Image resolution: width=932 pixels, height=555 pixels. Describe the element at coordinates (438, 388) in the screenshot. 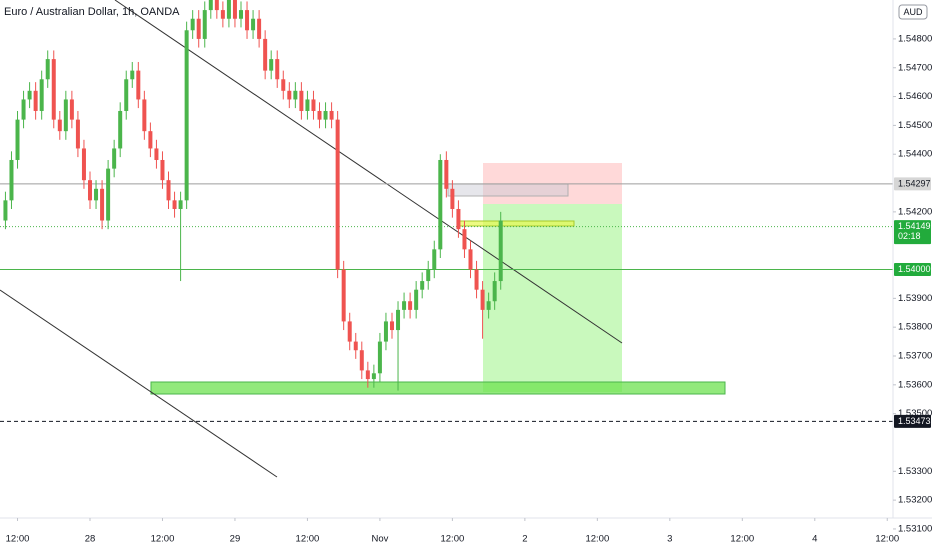

I see `support-zone` at that location.